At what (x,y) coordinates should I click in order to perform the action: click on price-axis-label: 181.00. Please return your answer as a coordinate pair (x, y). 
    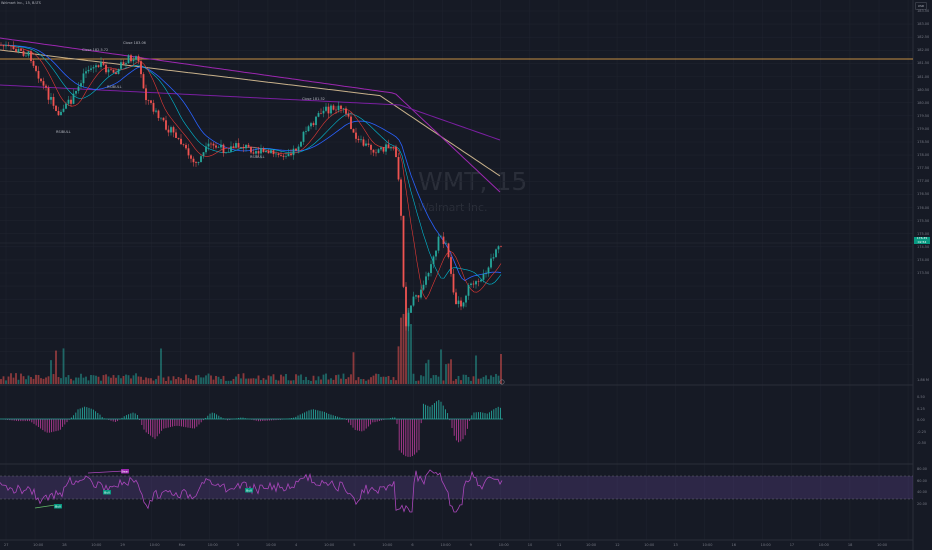
    Looking at the image, I should click on (923, 76).